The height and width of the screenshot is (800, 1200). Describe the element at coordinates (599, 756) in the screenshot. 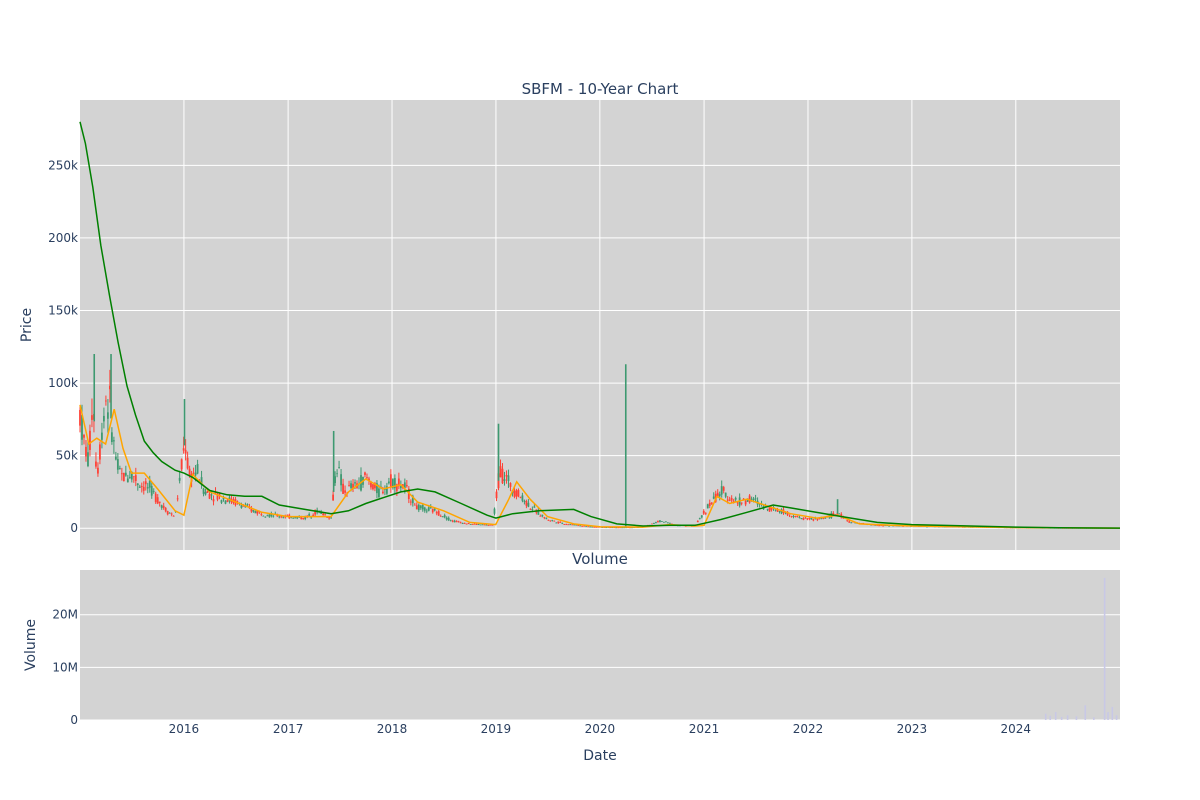

I see `x-axis-label: Date` at that location.